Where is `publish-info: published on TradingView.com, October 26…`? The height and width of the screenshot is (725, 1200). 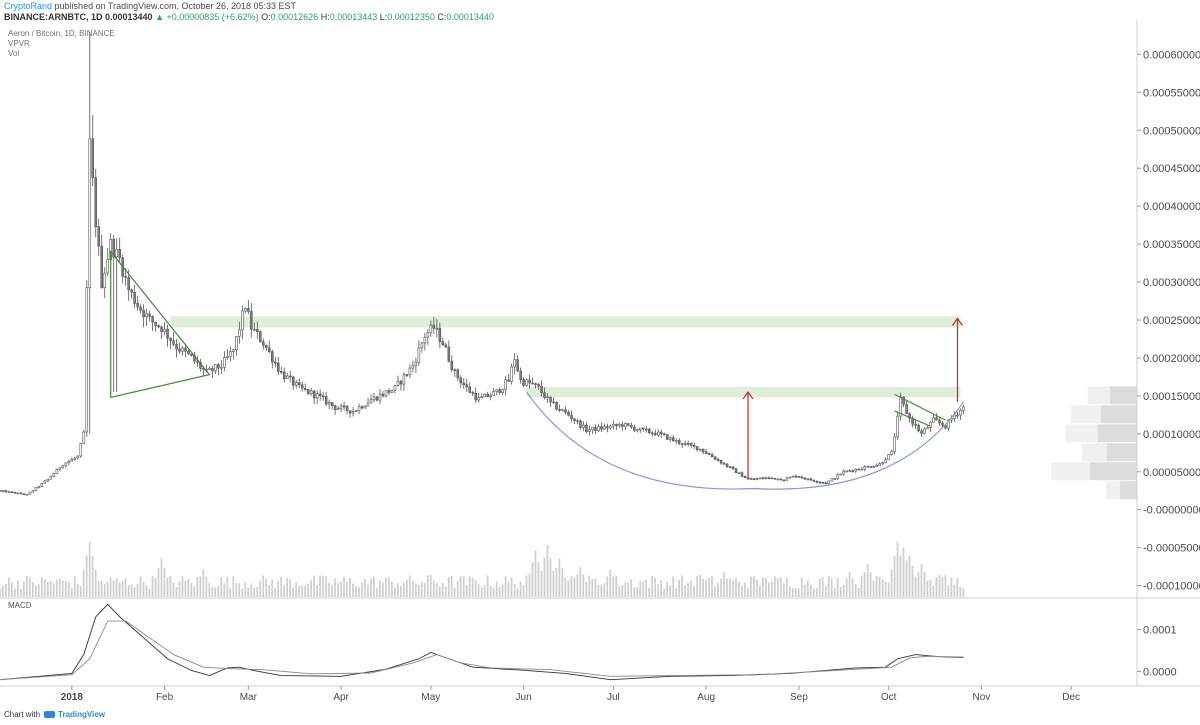 publish-info: published on TradingView.com, October 26… is located at coordinates (175, 6).